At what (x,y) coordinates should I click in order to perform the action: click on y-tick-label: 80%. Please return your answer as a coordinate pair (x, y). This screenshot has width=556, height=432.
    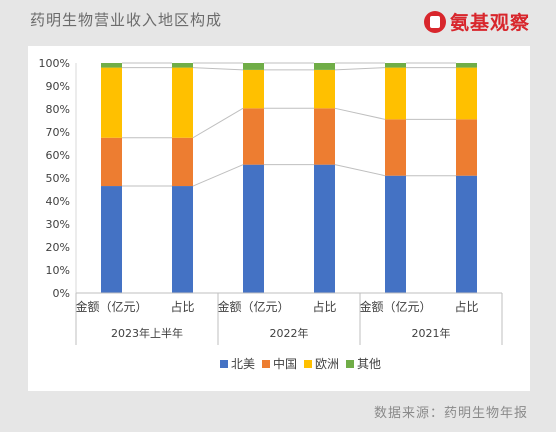
    Looking at the image, I should click on (58, 109).